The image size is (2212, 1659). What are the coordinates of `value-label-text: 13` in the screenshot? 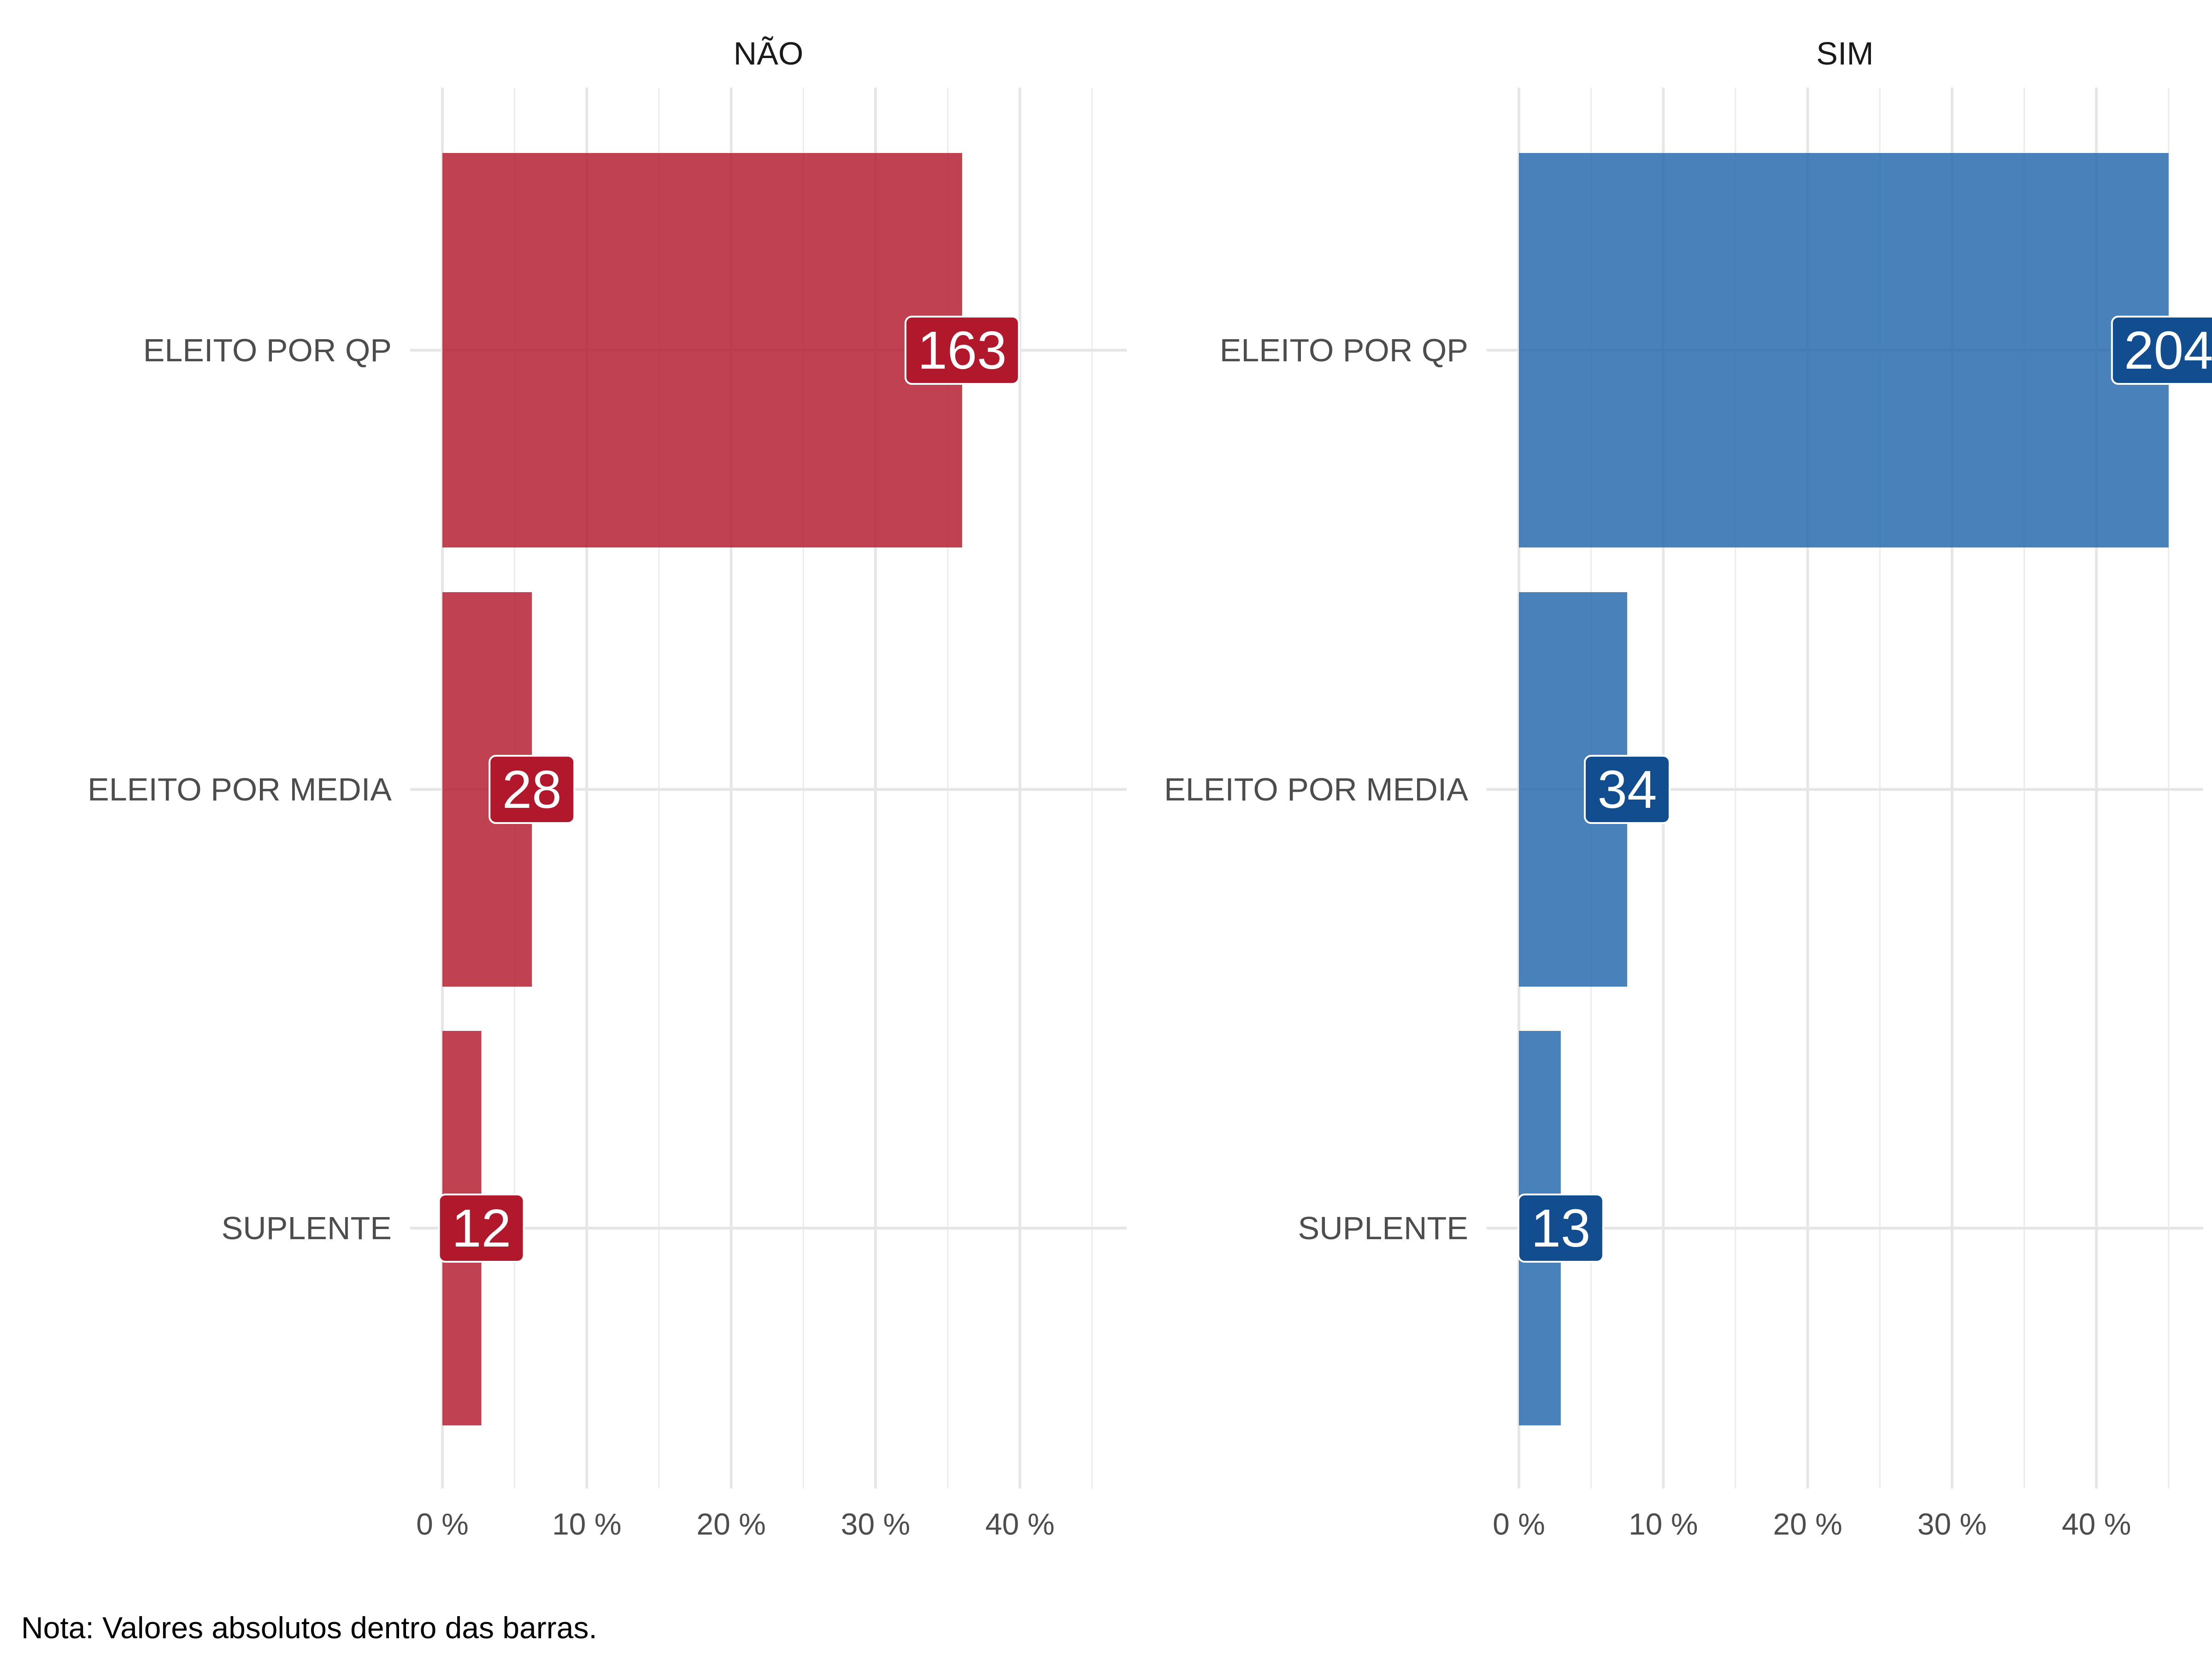 It's located at (1560, 1228).